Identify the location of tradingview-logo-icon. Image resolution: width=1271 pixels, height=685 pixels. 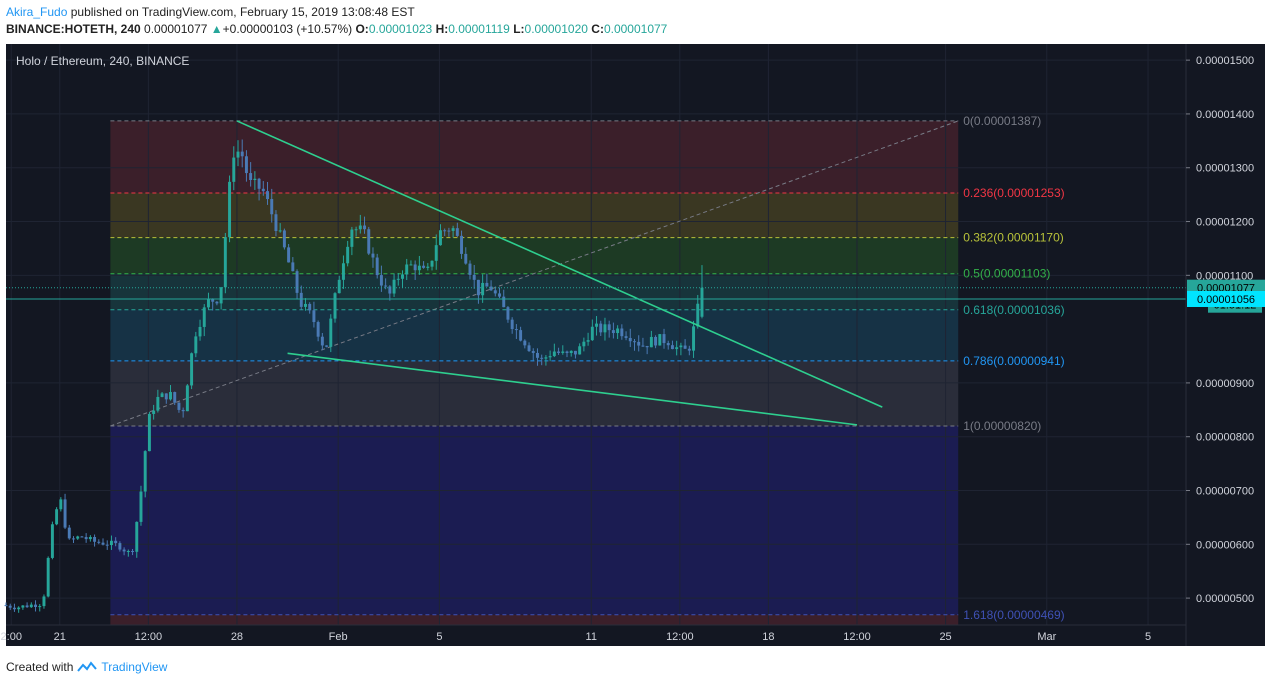
(87, 666).